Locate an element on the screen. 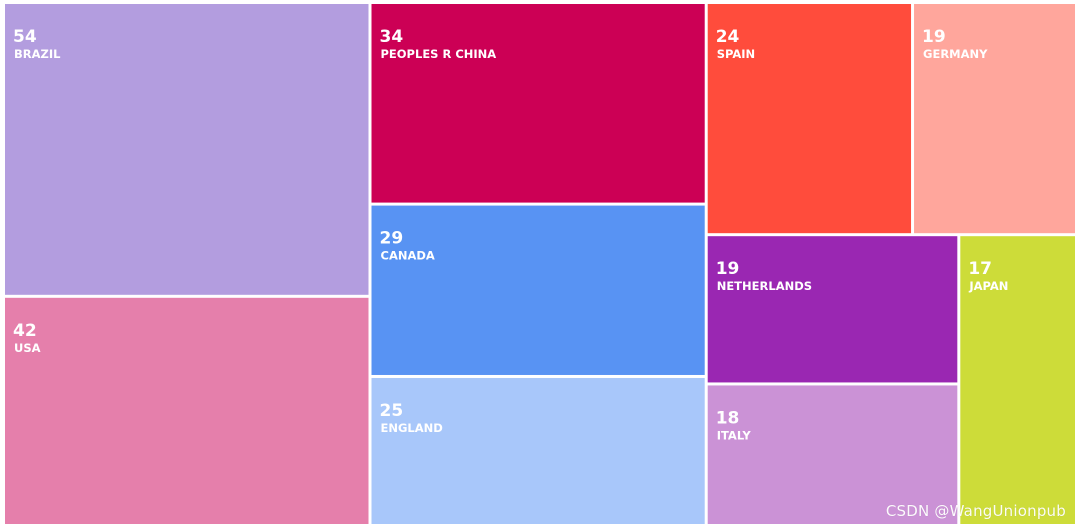 The image size is (1080, 528). treemap-cell-label: PEOPLES R CHINA is located at coordinates (439, 54).